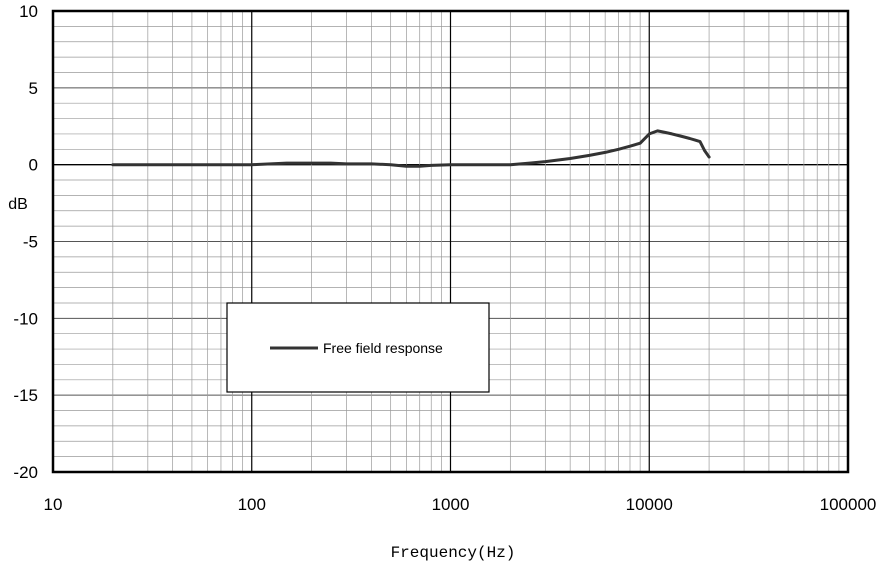 The height and width of the screenshot is (568, 886). I want to click on x-axis-title: Frequency(Hz), so click(453, 553).